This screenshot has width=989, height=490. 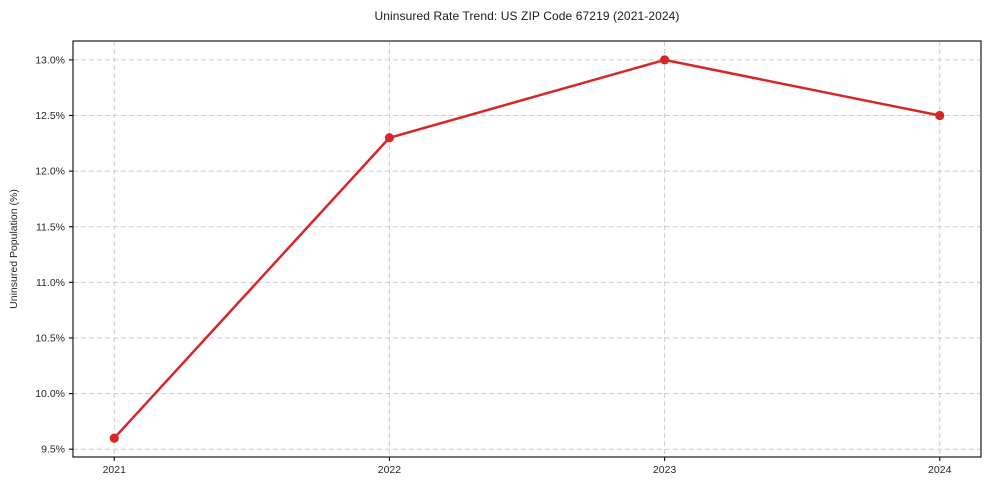 What do you see at coordinates (50, 116) in the screenshot?
I see `y-tick-label: 12.5%` at bounding box center [50, 116].